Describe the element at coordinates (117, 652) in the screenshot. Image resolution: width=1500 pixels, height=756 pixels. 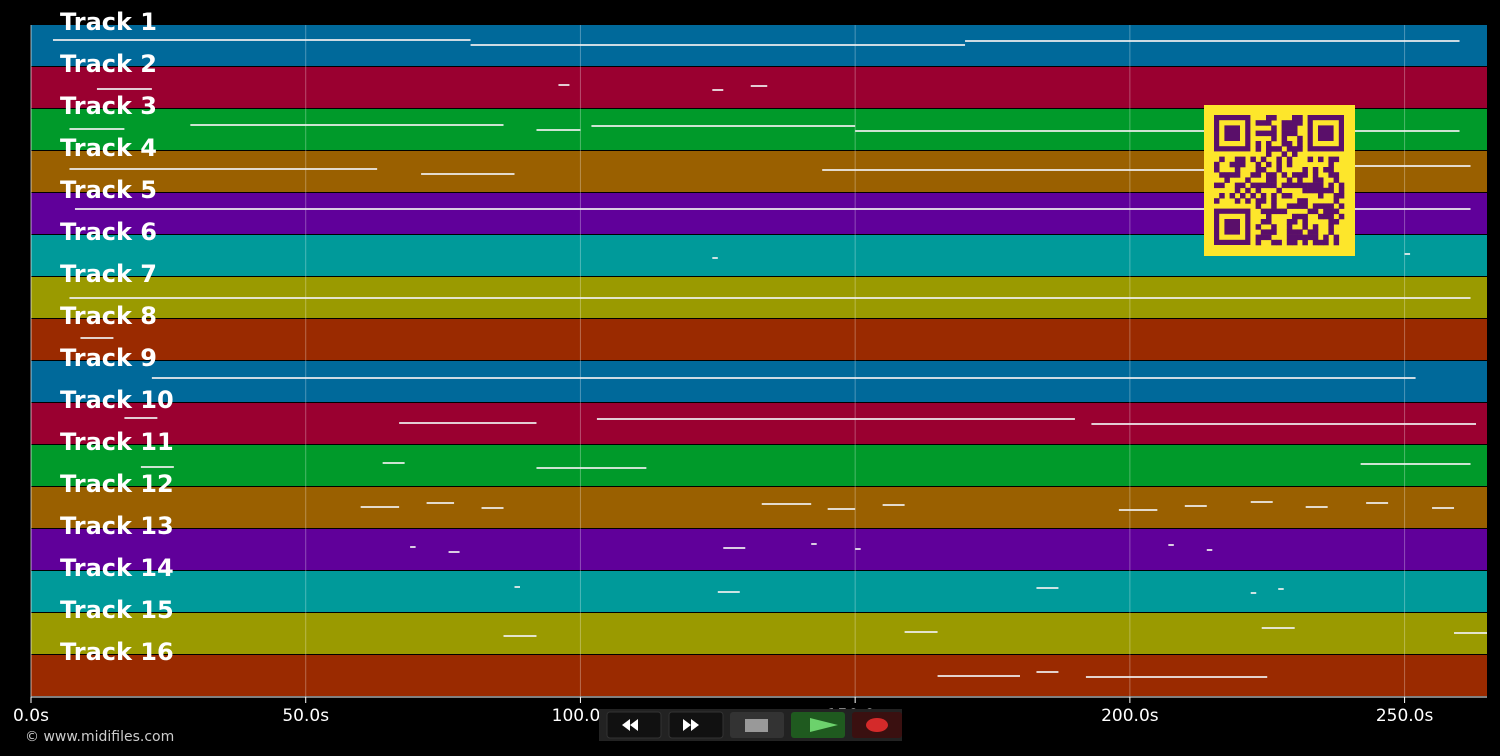
I see `track-label: Track 16` at that location.